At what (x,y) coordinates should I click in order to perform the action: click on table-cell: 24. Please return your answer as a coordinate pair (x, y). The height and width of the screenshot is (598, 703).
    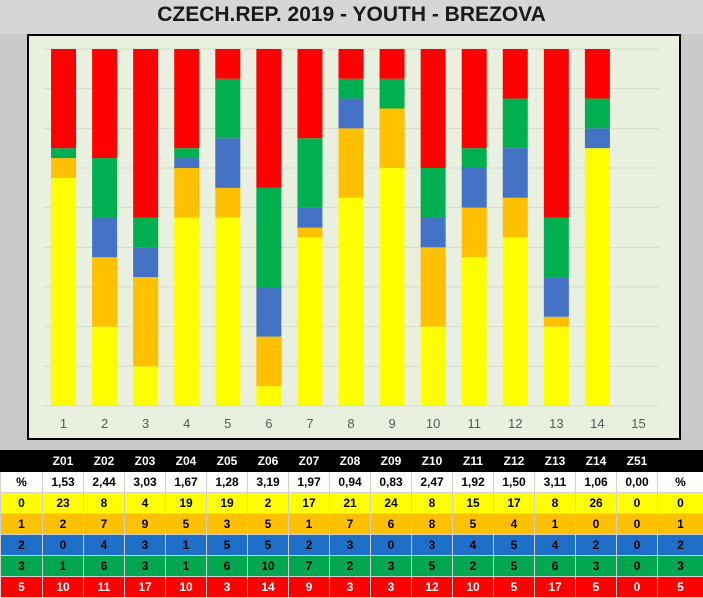
    Looking at the image, I should click on (391, 503).